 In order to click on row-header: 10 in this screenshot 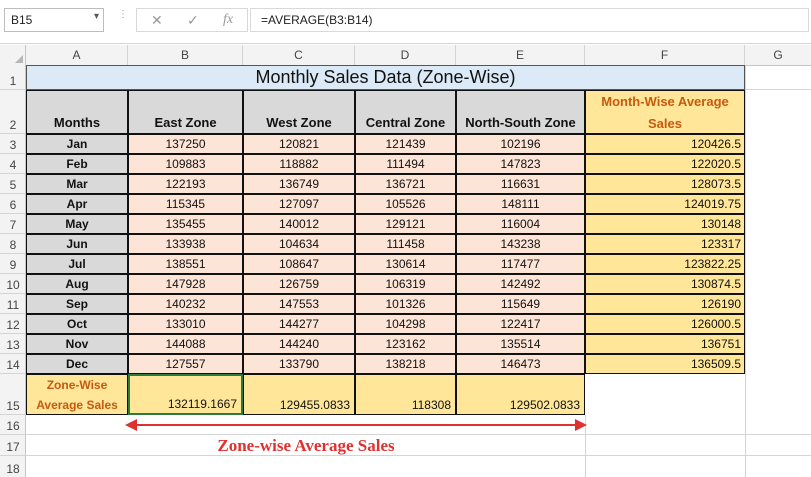, I will do `click(13, 284)`.